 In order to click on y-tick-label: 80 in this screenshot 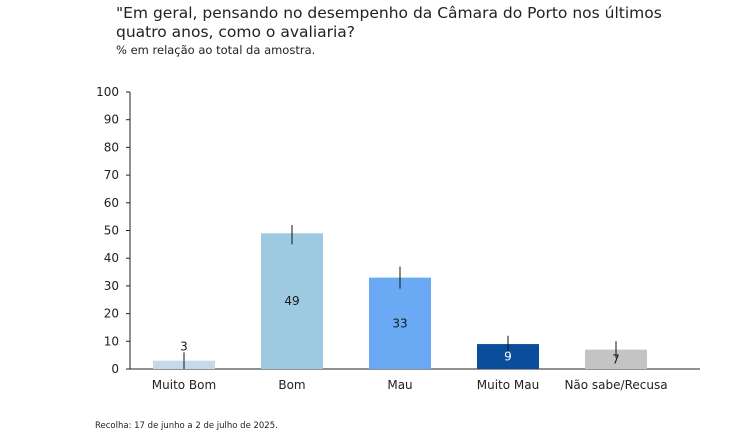, I will do `click(111, 147)`.